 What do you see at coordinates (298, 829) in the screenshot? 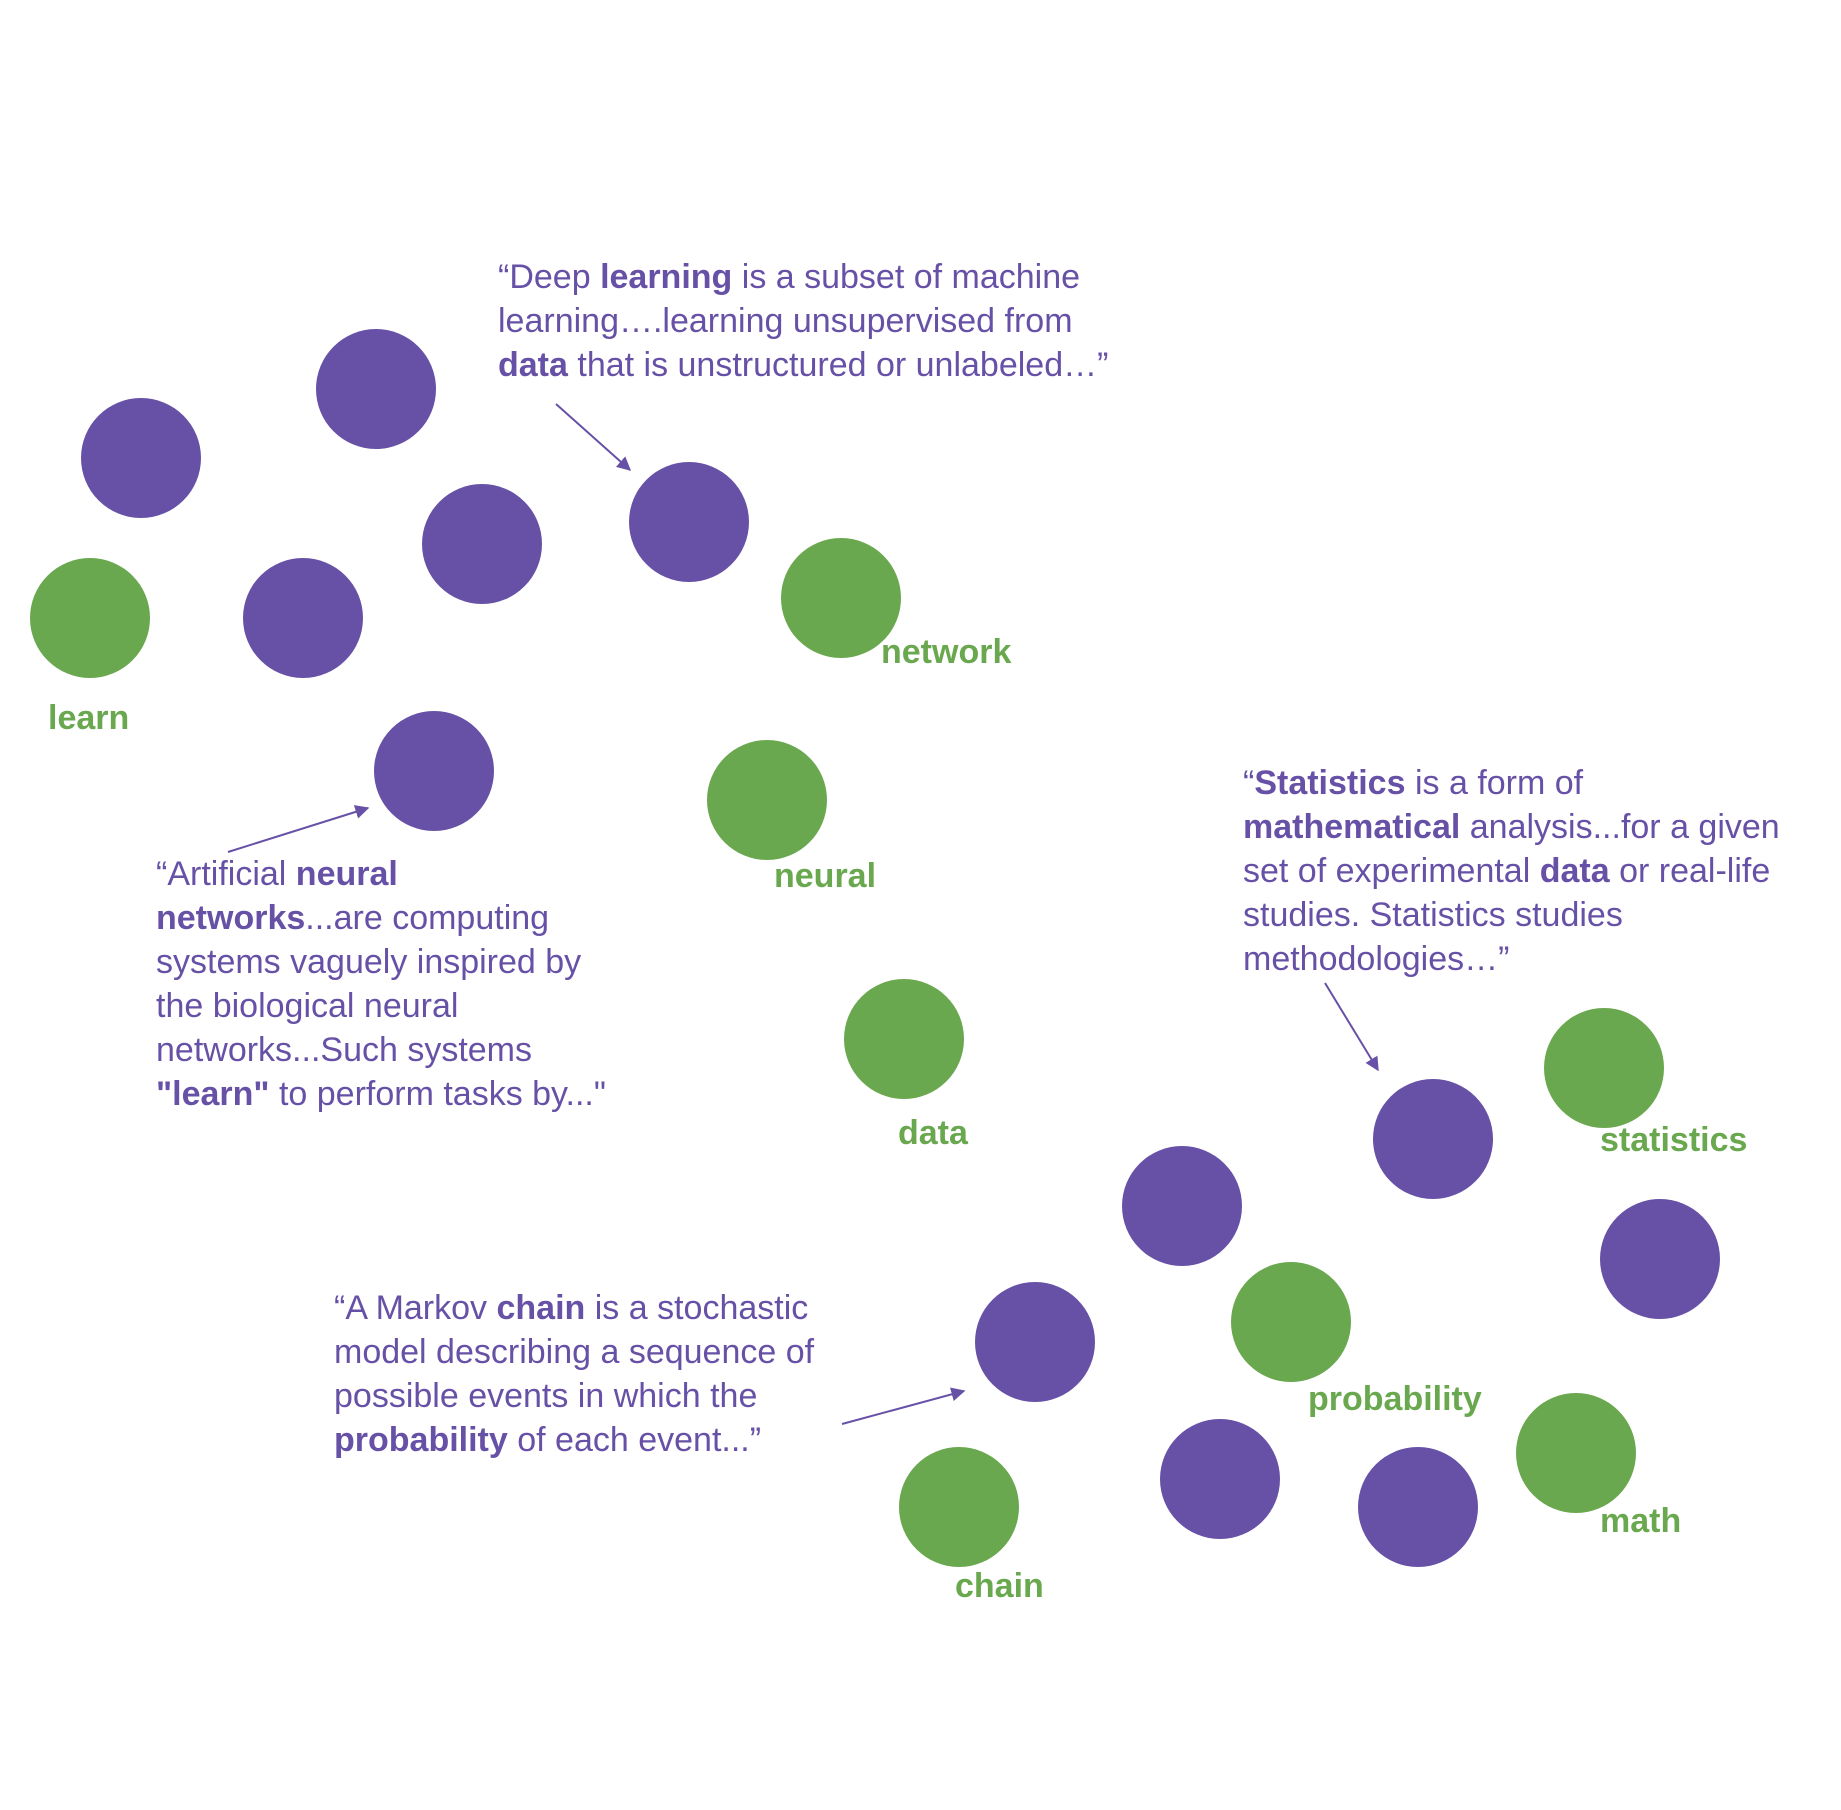
I see `arrow-neural-networks` at bounding box center [298, 829].